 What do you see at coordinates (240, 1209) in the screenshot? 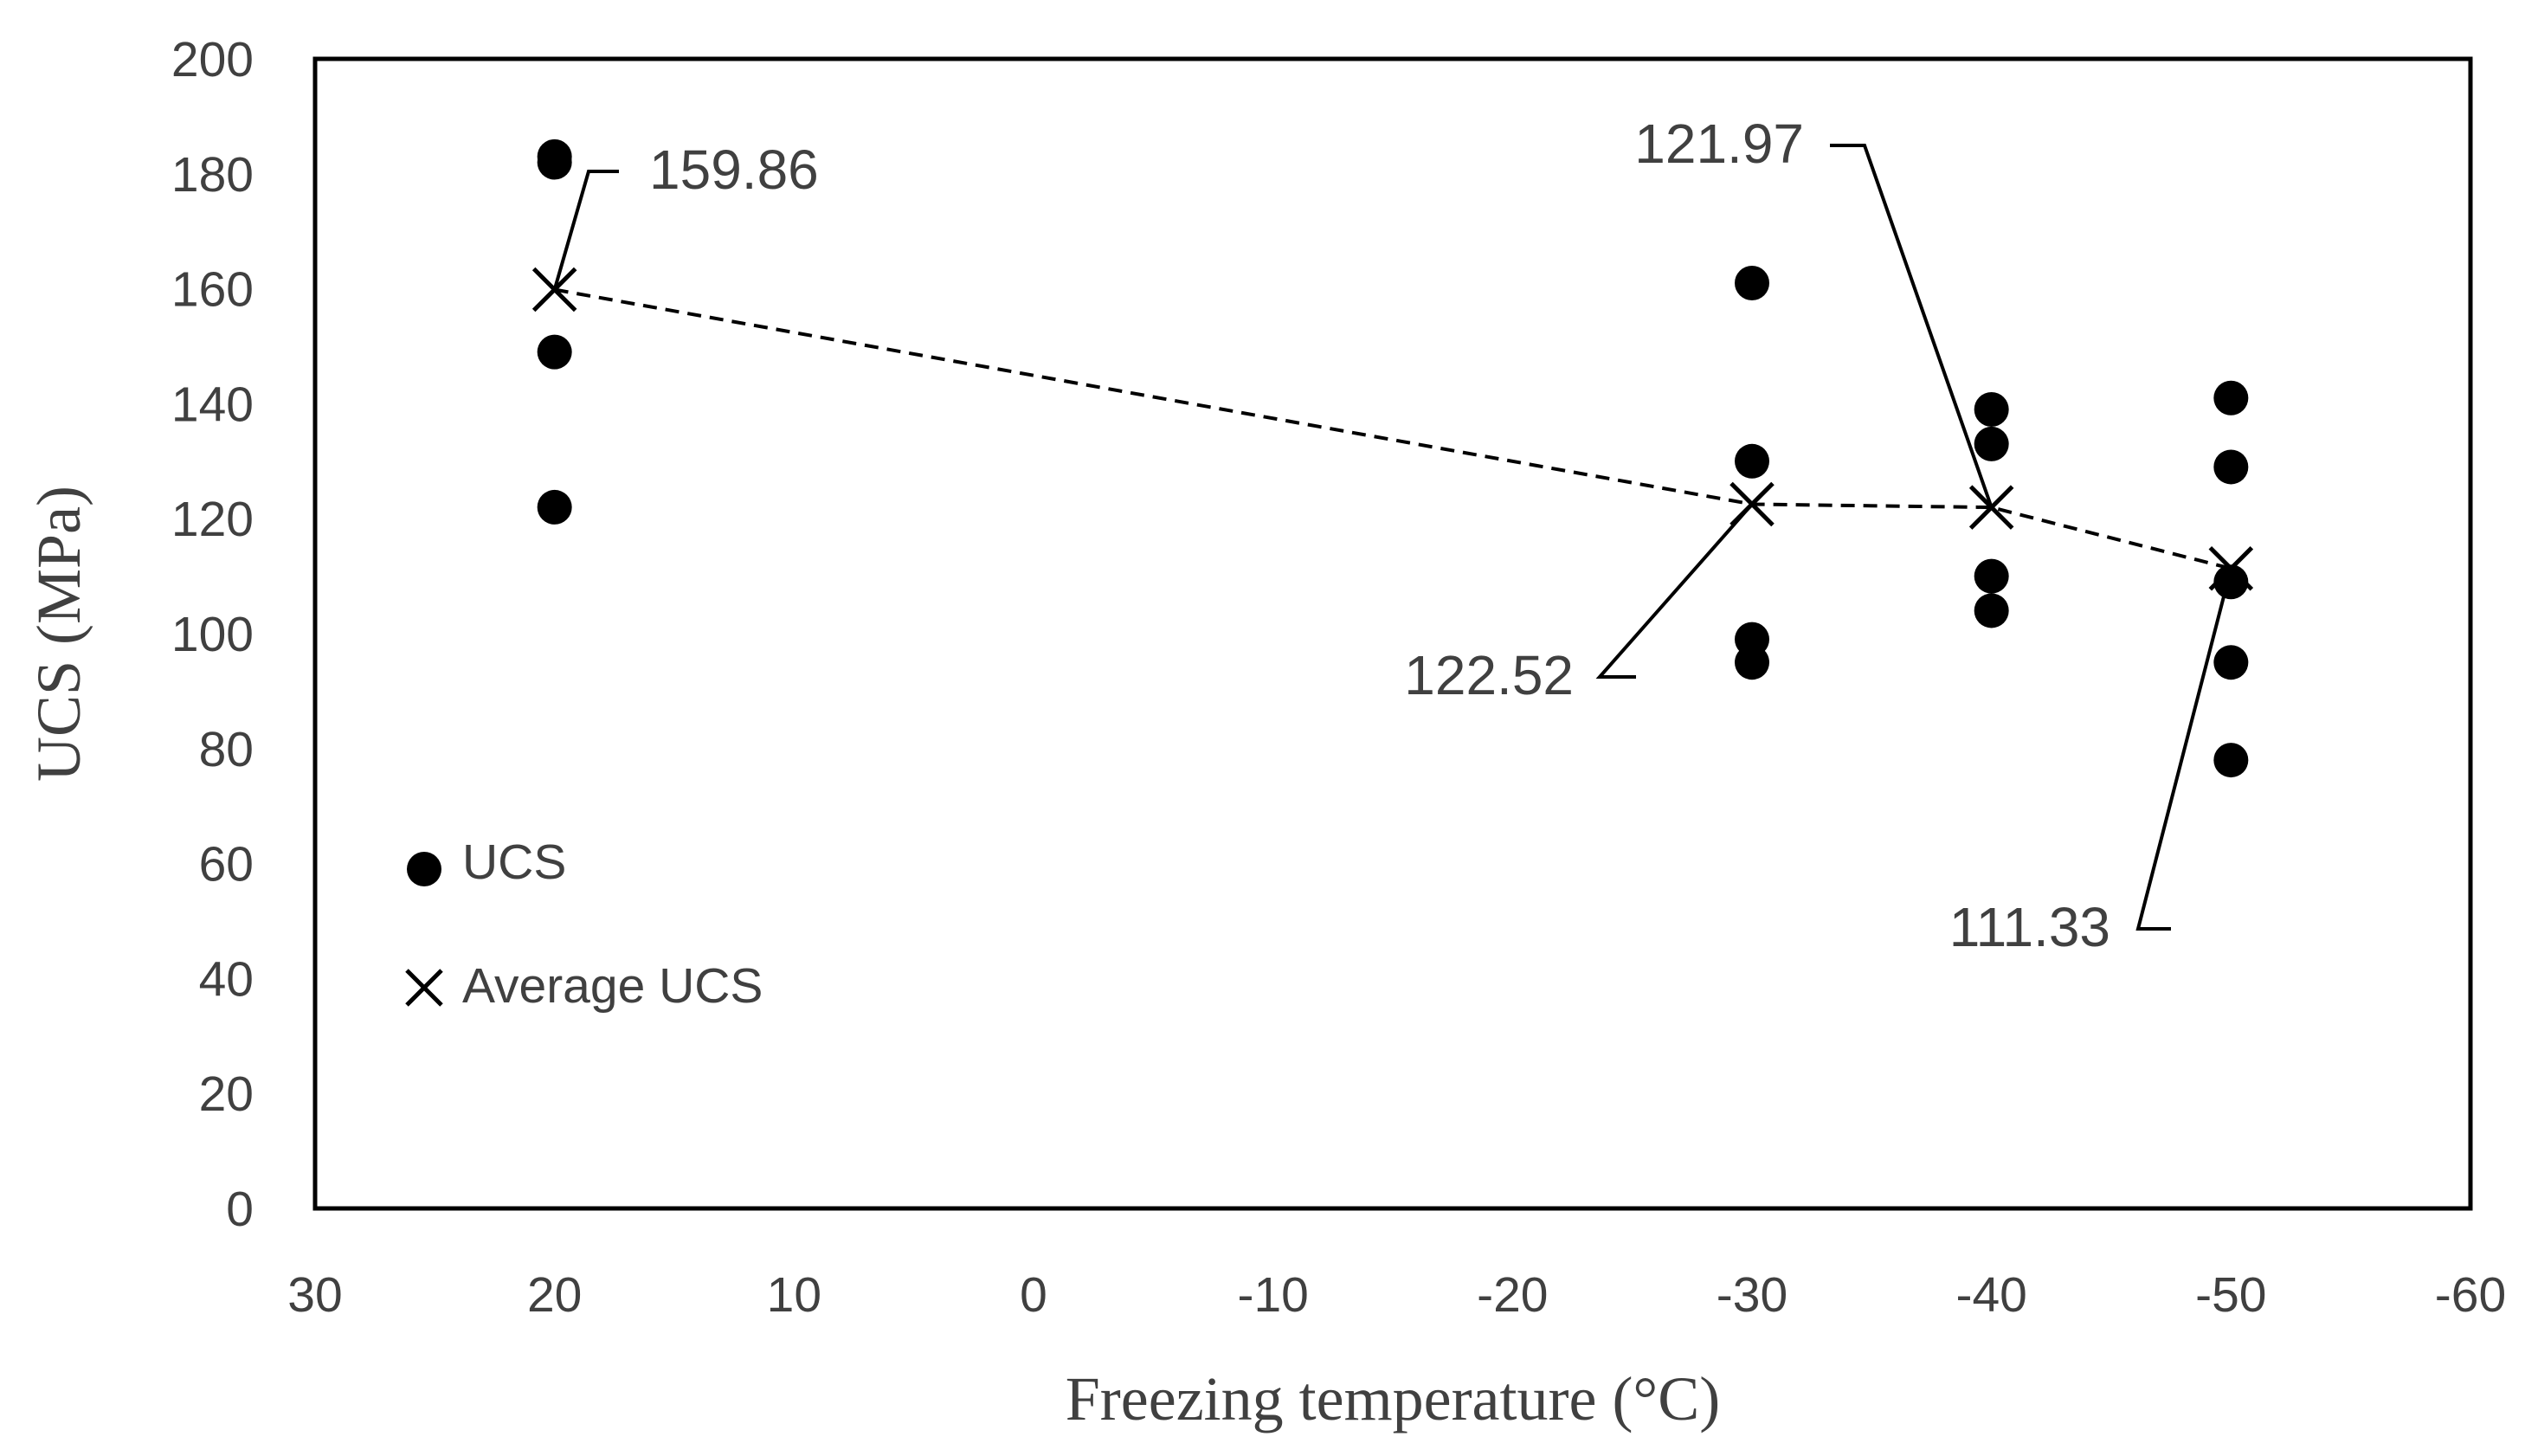
I see `y-tick-label: 0` at bounding box center [240, 1209].